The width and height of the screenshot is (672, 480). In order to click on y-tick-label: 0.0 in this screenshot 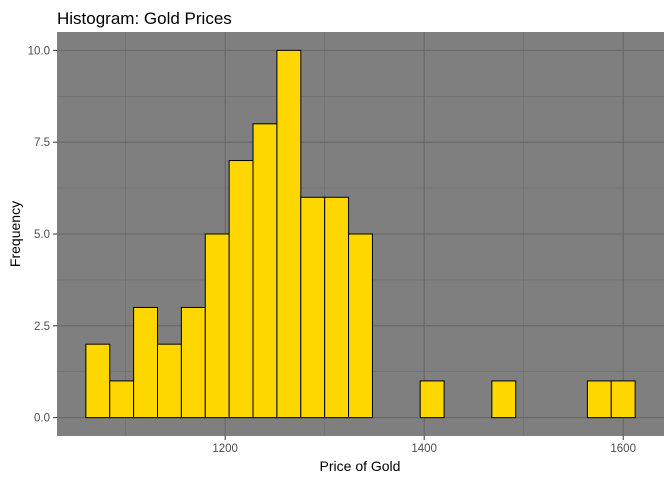, I will do `click(42, 419)`.